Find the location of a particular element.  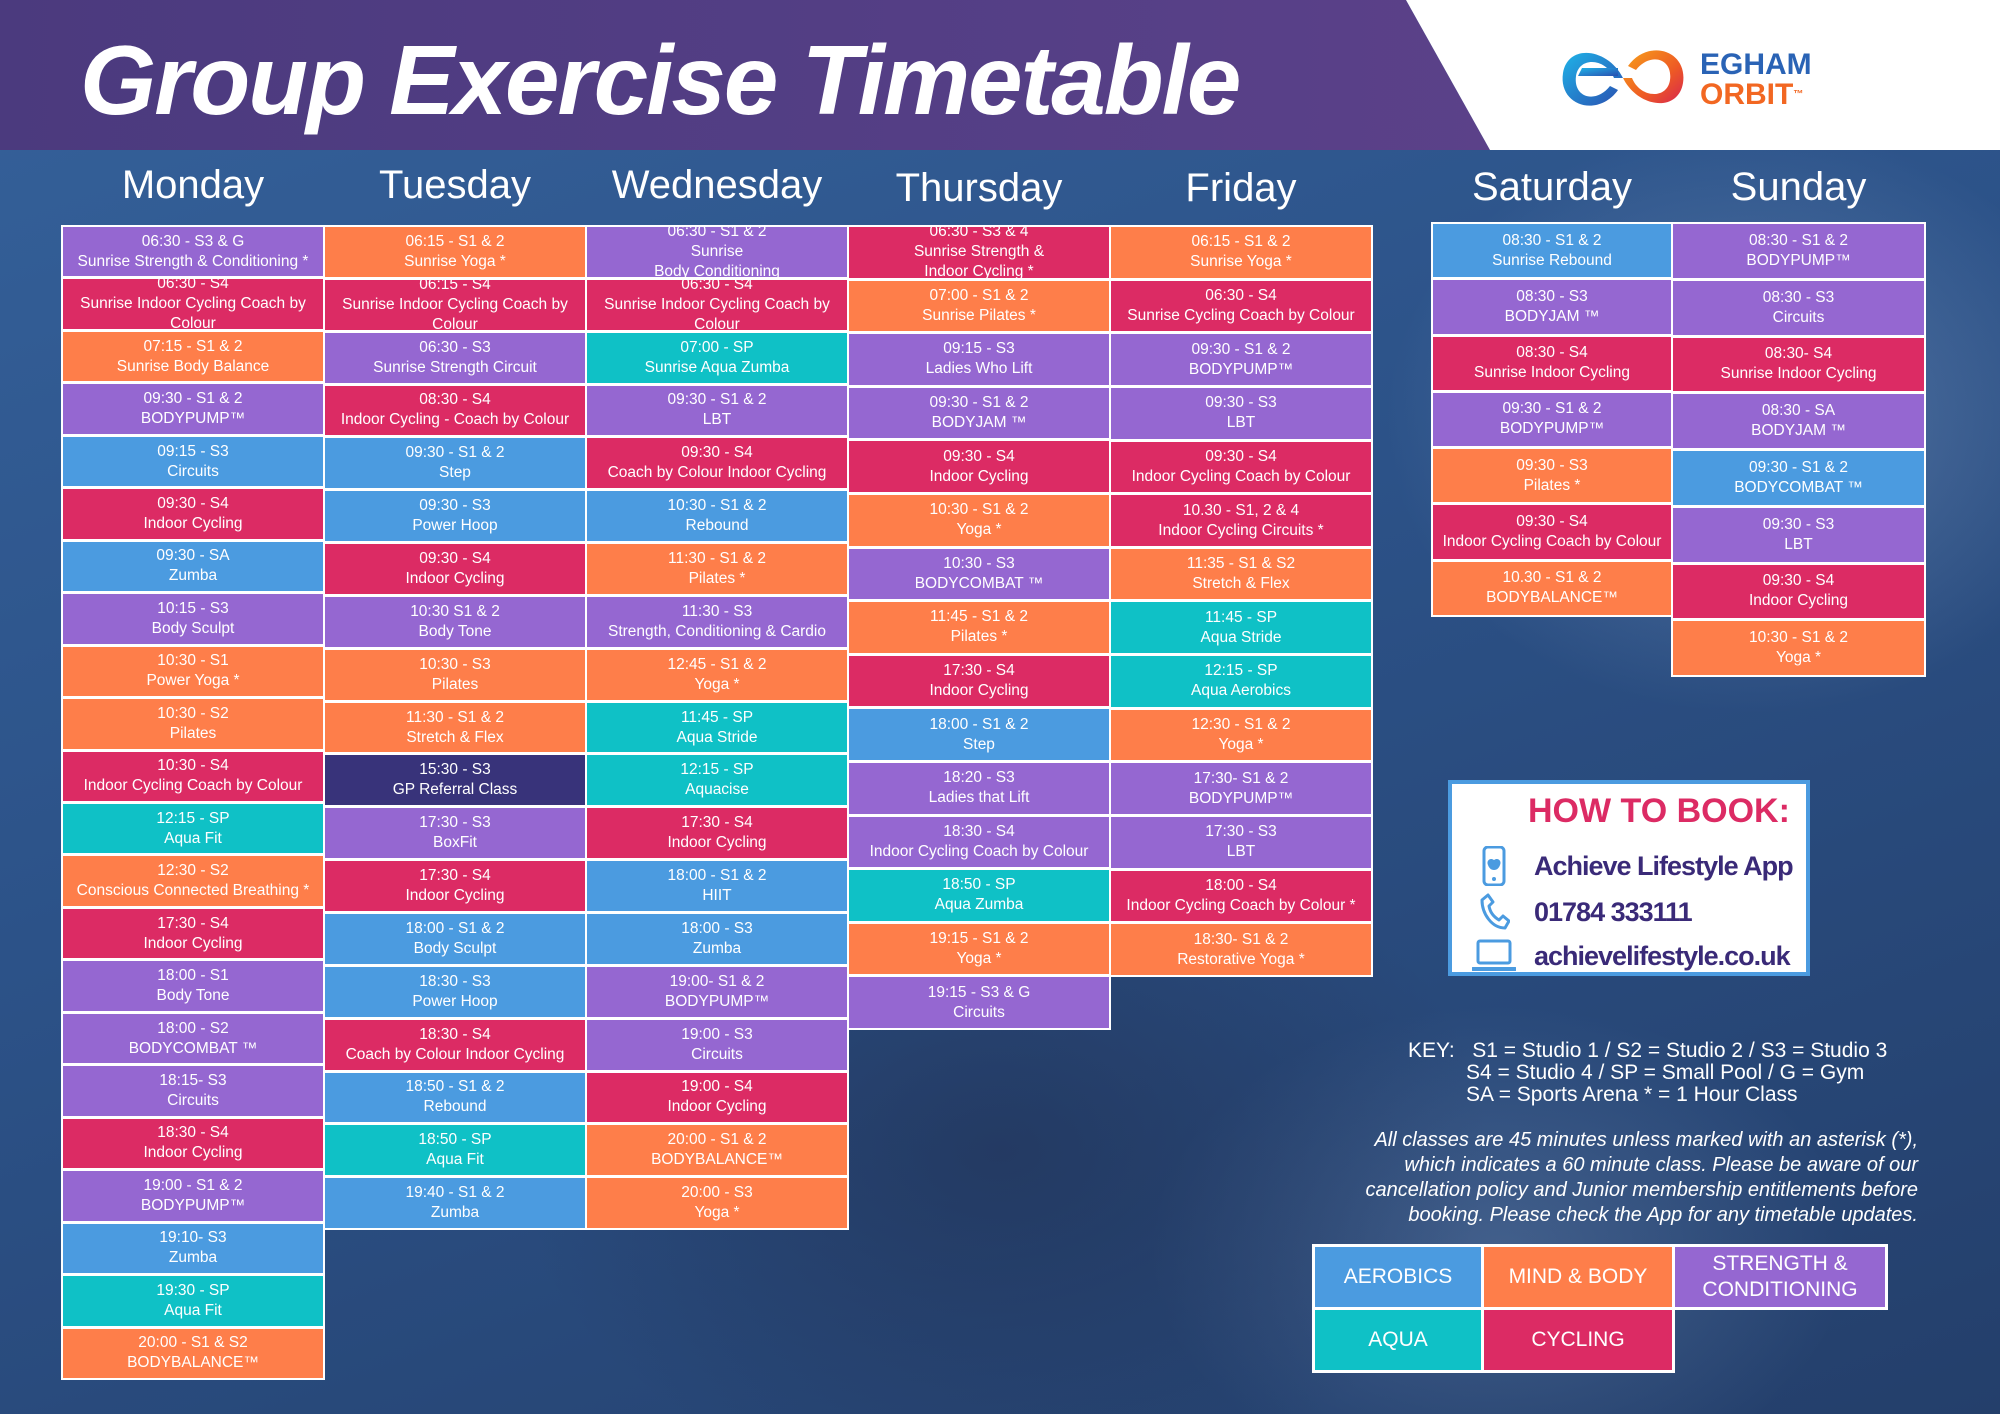

booking-phone-row: 01784 333111 is located at coordinates (1582, 912).